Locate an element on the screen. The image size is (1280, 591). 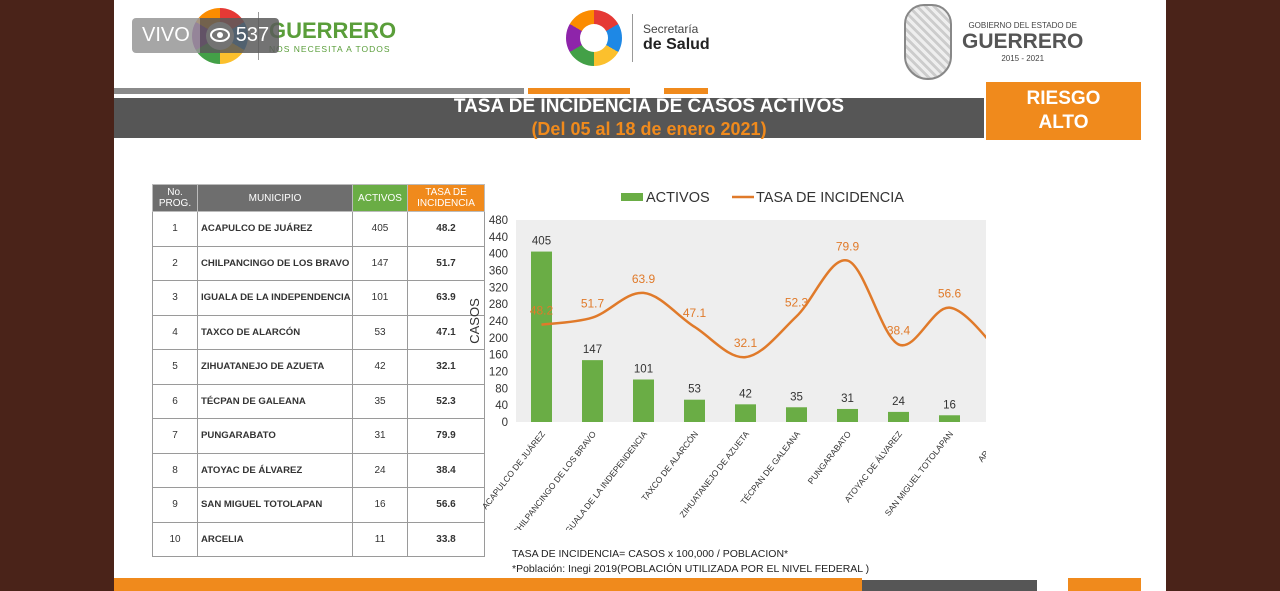
viewer-count-value: 537 is located at coordinates (252, 34).